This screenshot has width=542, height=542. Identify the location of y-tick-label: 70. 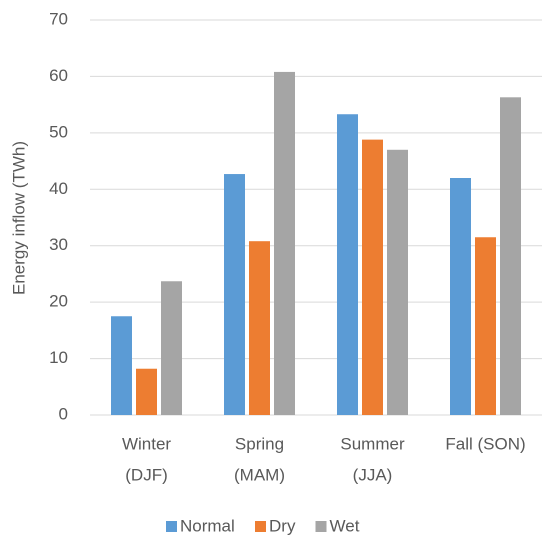
(58, 18).